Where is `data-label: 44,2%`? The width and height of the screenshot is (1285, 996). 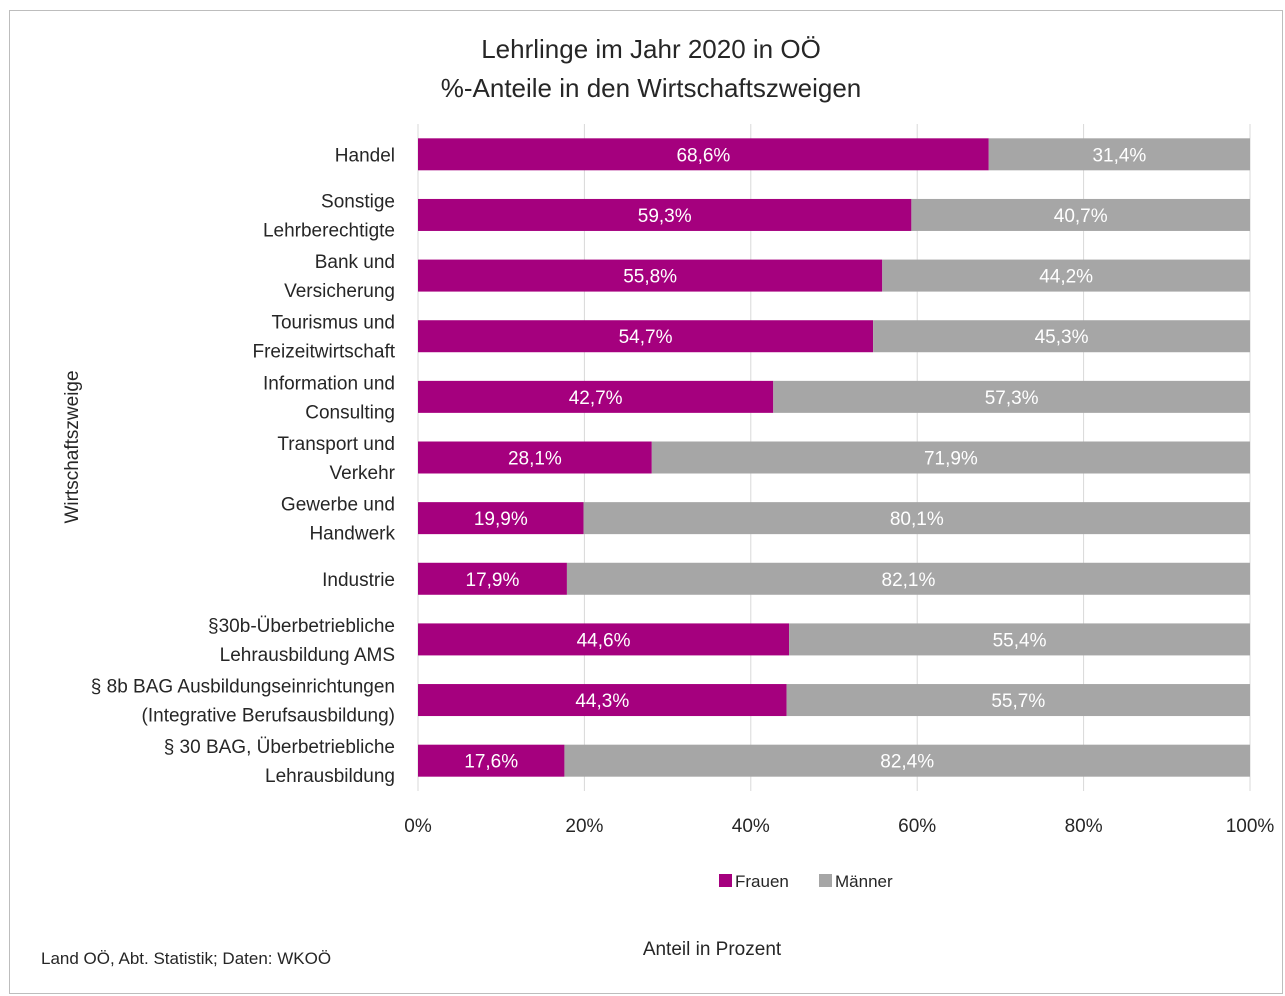 data-label: 44,2% is located at coordinates (1066, 277).